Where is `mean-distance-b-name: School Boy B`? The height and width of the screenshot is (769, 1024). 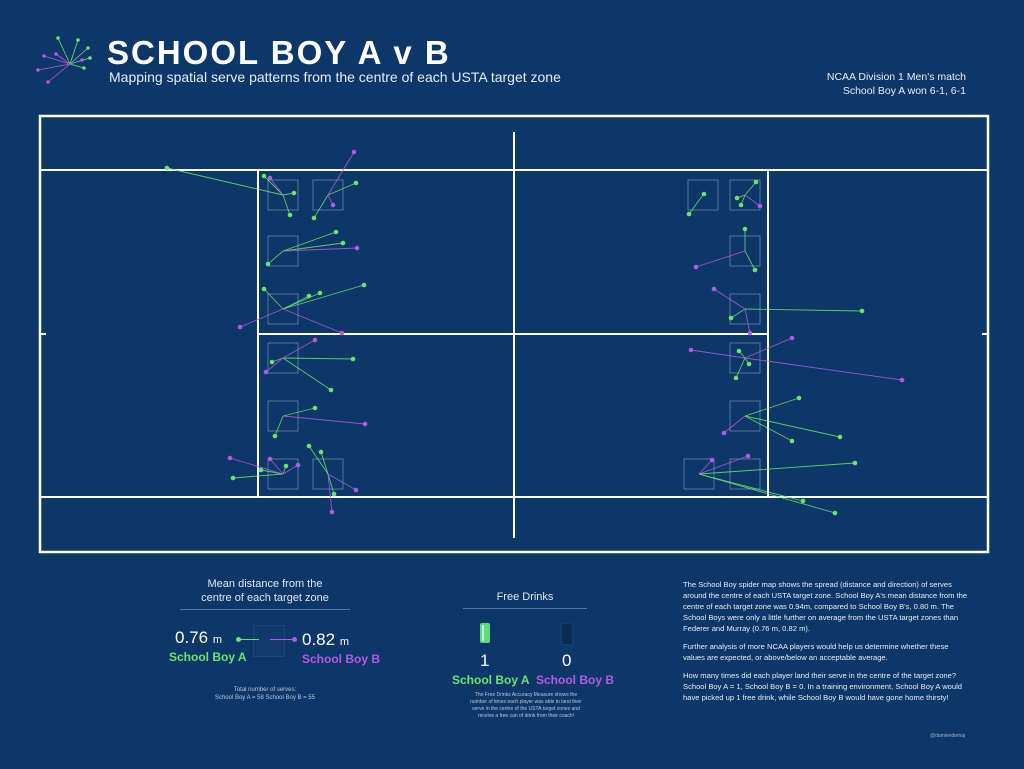
mean-distance-b-name: School Boy B is located at coordinates (341, 659).